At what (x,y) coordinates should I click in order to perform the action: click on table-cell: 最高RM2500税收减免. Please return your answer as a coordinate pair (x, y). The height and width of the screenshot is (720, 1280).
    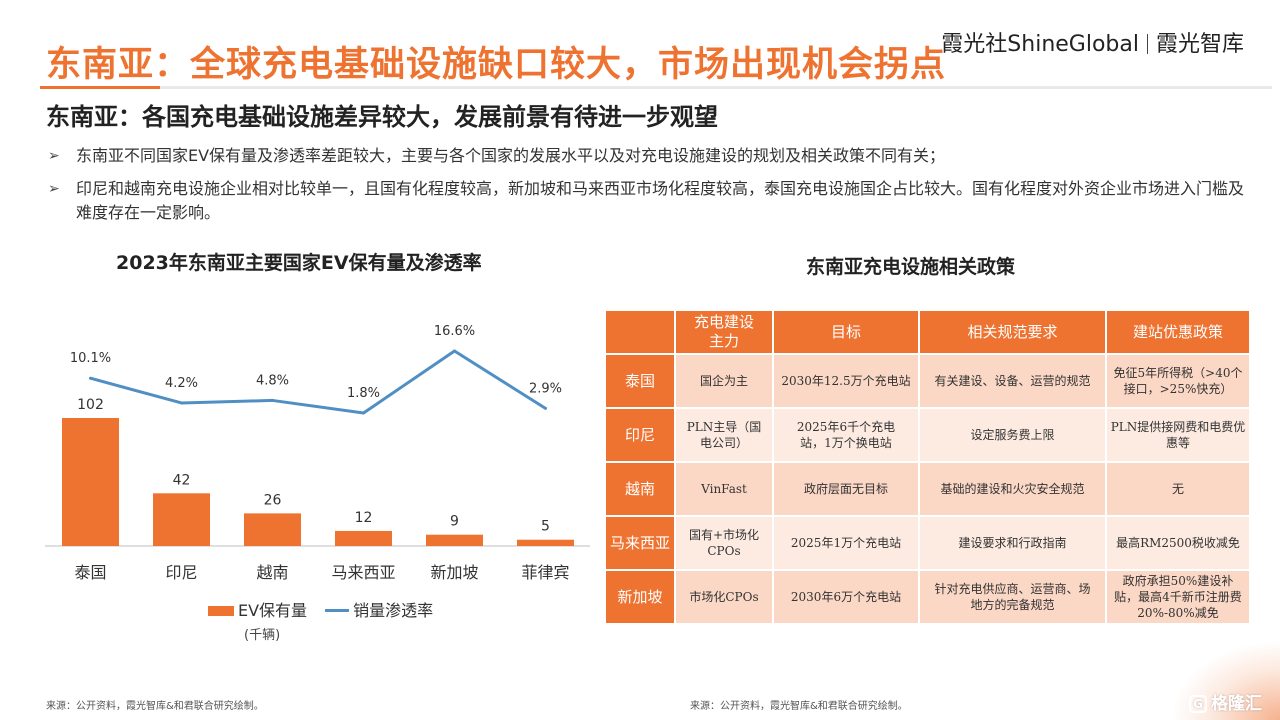
    Looking at the image, I should click on (1178, 543).